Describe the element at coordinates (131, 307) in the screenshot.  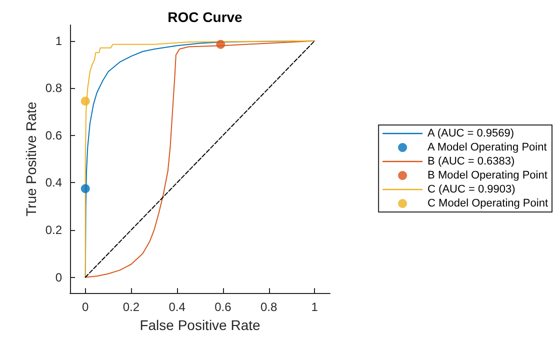
I see `x-tick-label: 0.2` at that location.